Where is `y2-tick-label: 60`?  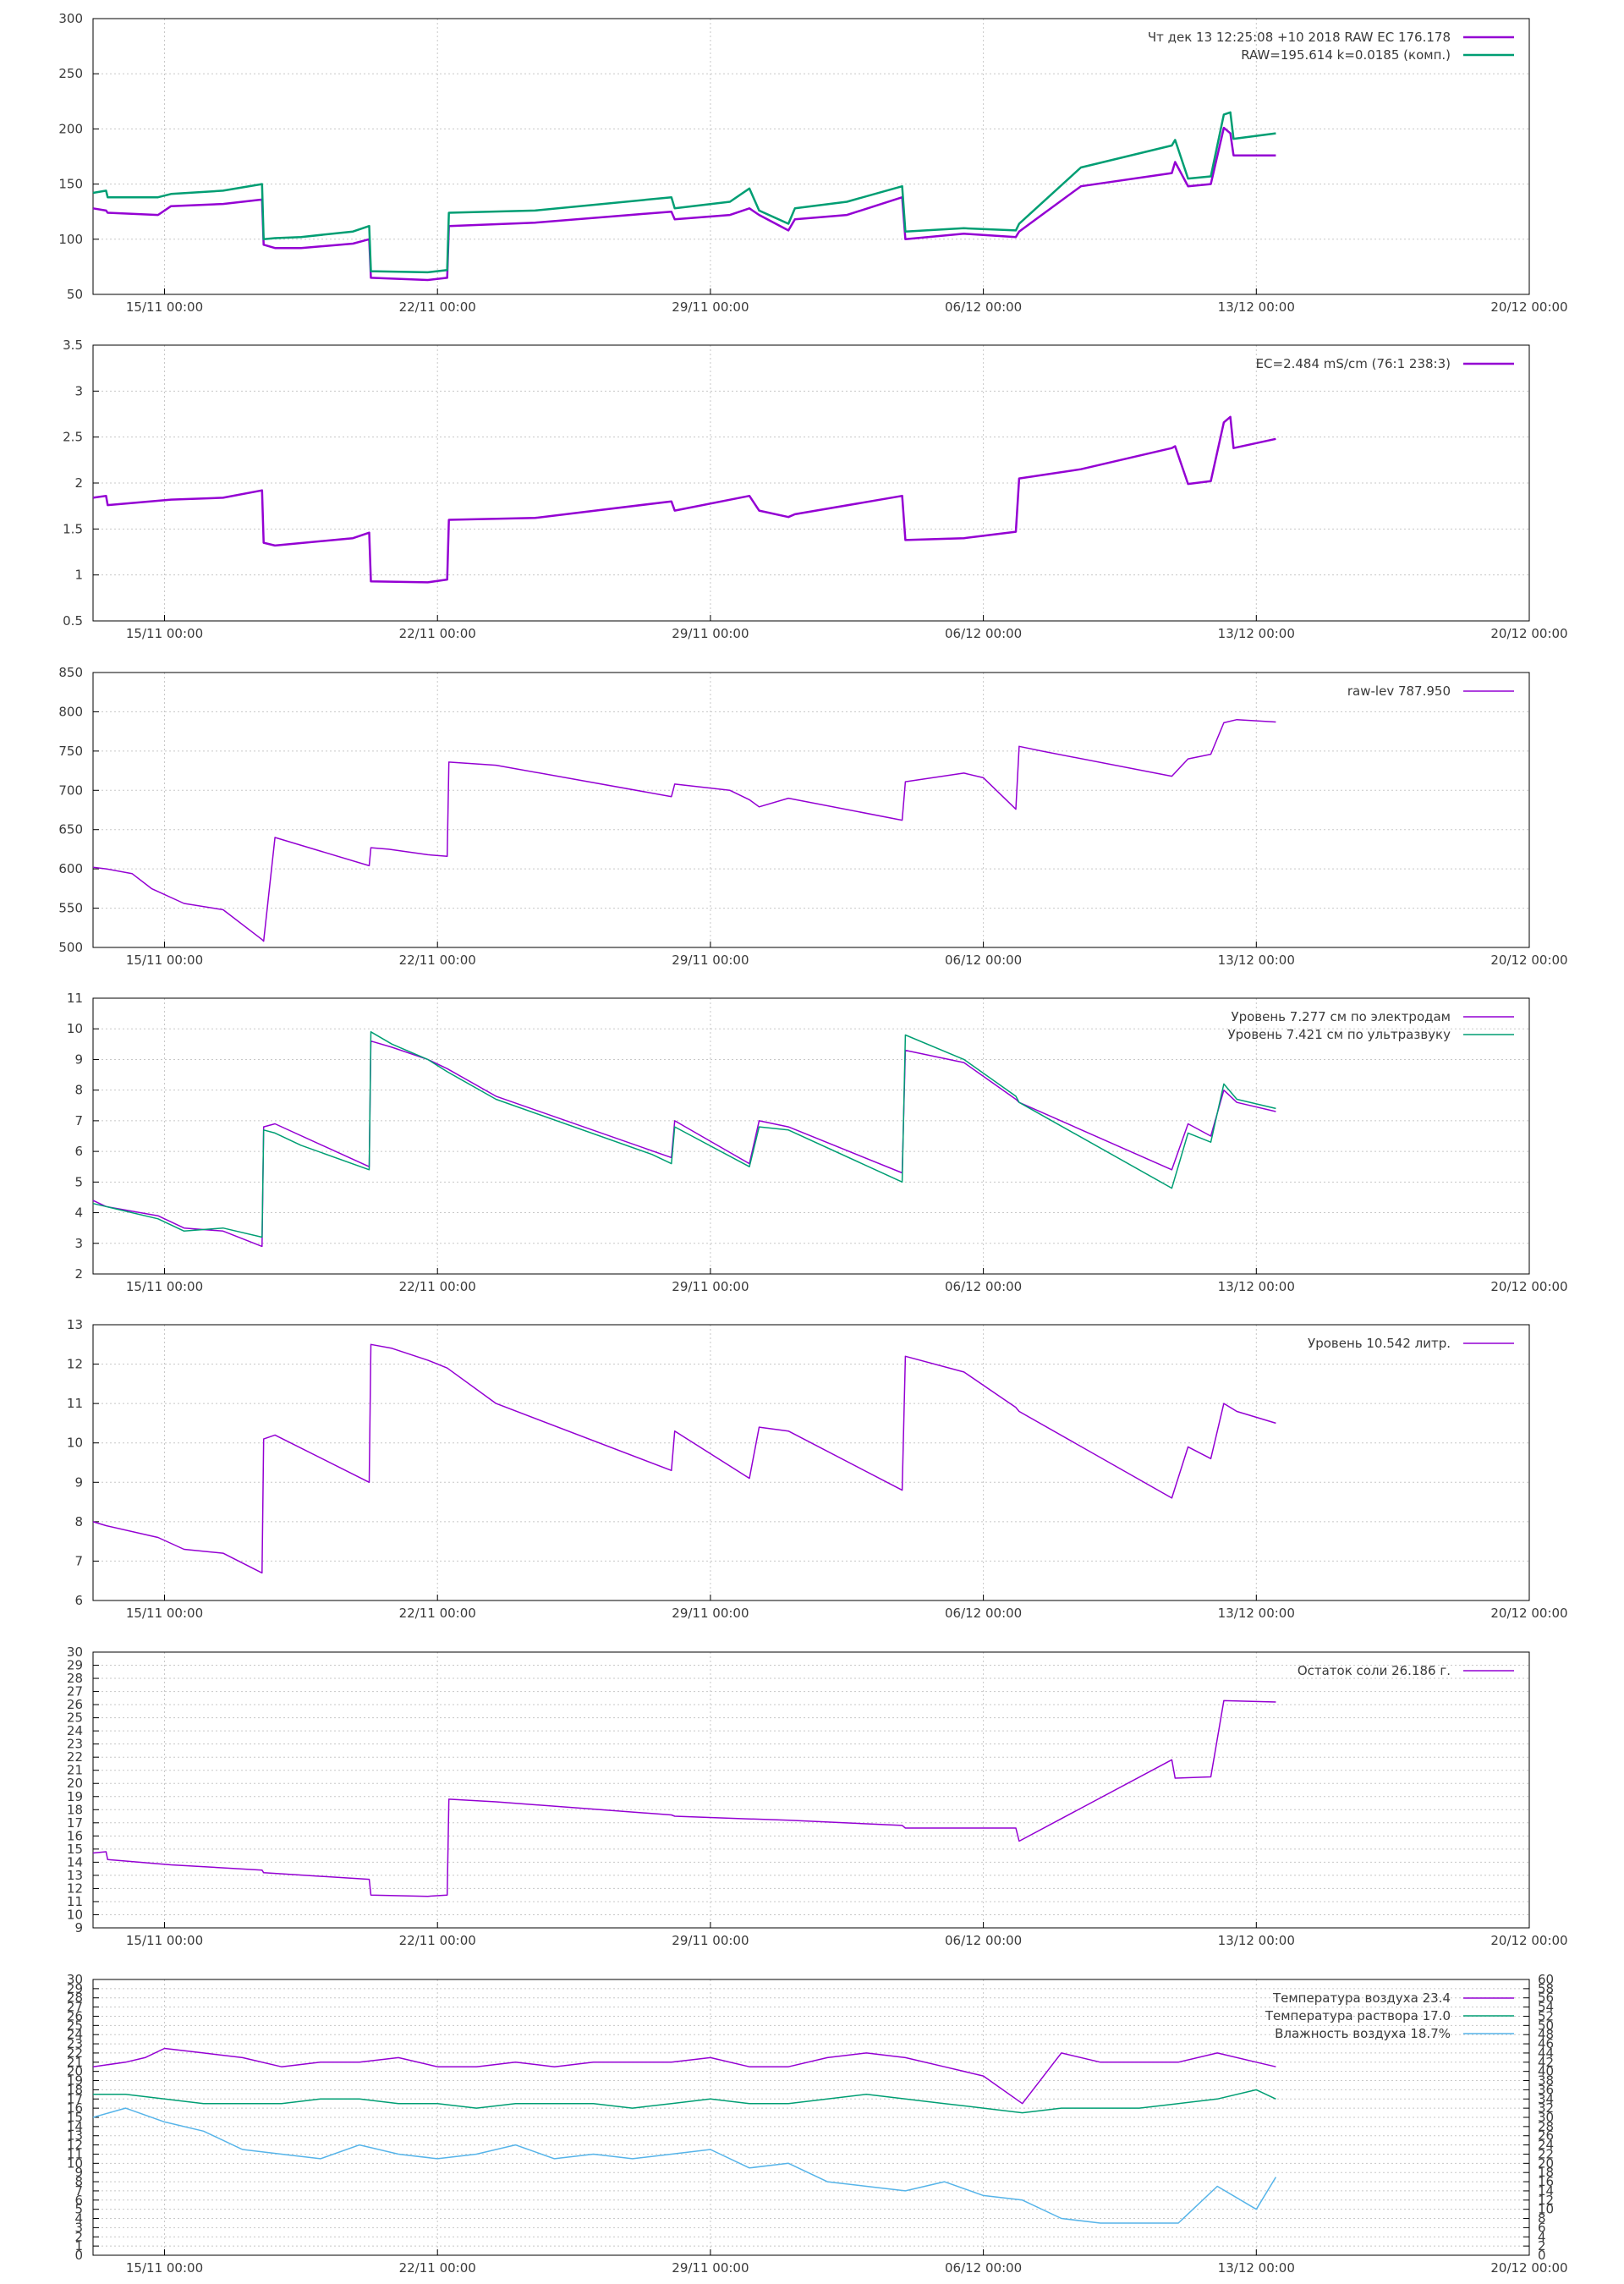
y2-tick-label: 60 is located at coordinates (1546, 1980).